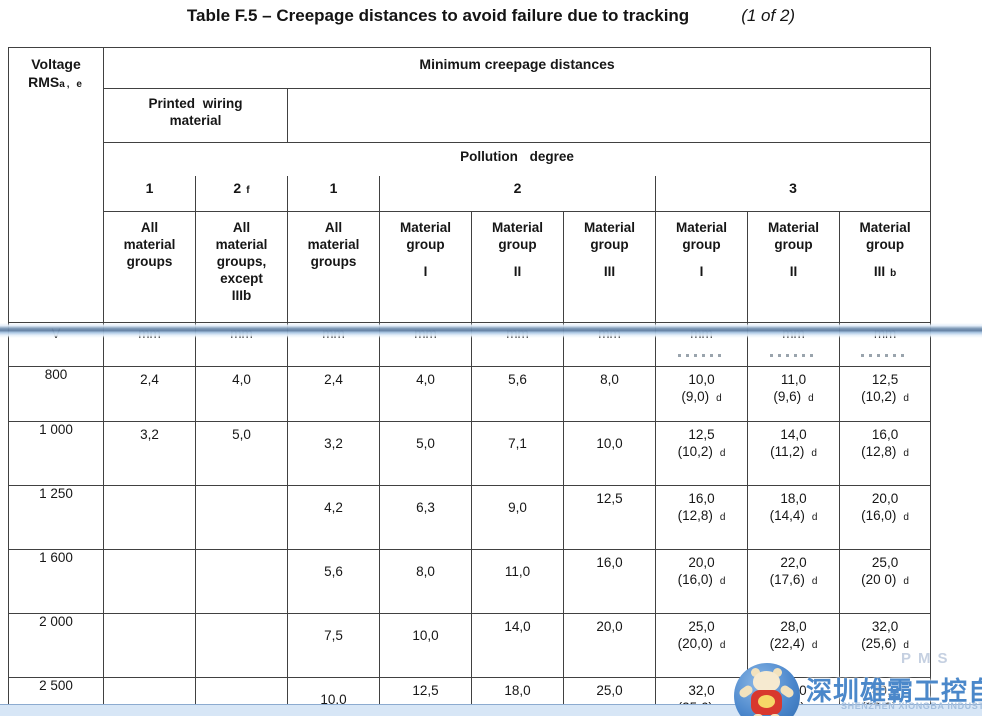  What do you see at coordinates (56, 64) in the screenshot?
I see `voltage-label-line1: Voltage` at bounding box center [56, 64].